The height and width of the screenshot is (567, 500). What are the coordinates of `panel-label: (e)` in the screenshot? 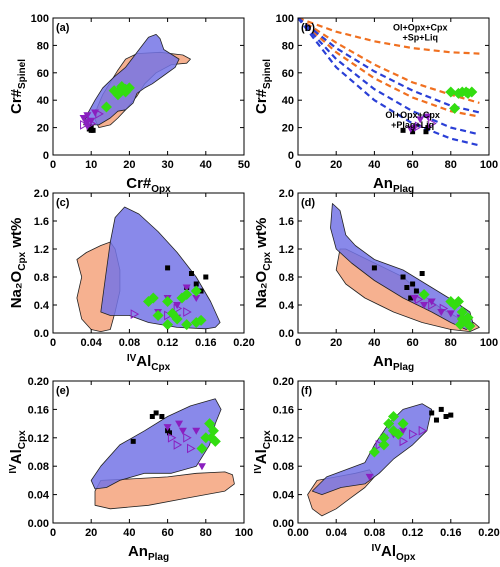 It's located at (63, 391).